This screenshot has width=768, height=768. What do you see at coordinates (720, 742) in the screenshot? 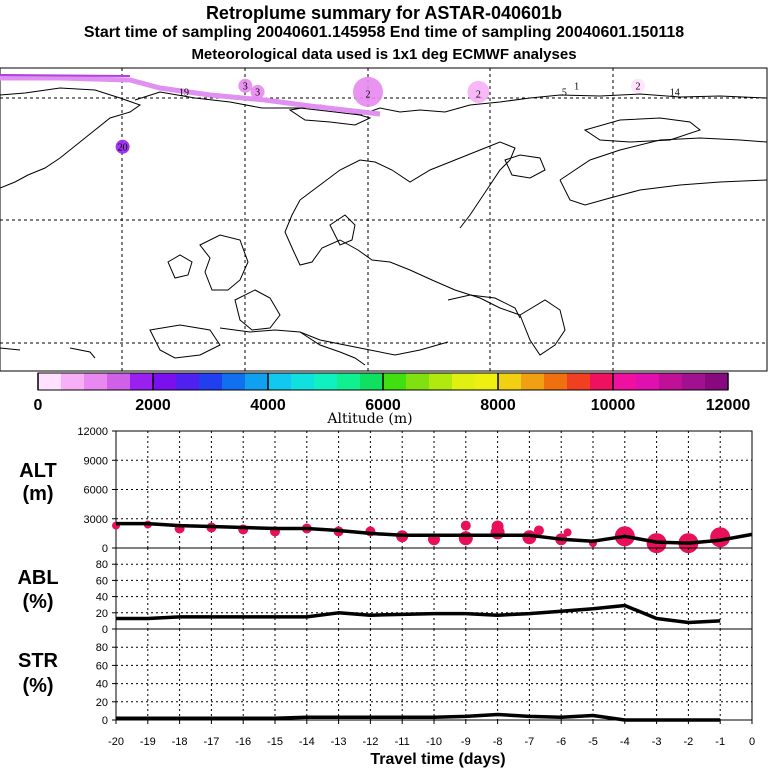
I see `x-tick-label: -1` at bounding box center [720, 742].